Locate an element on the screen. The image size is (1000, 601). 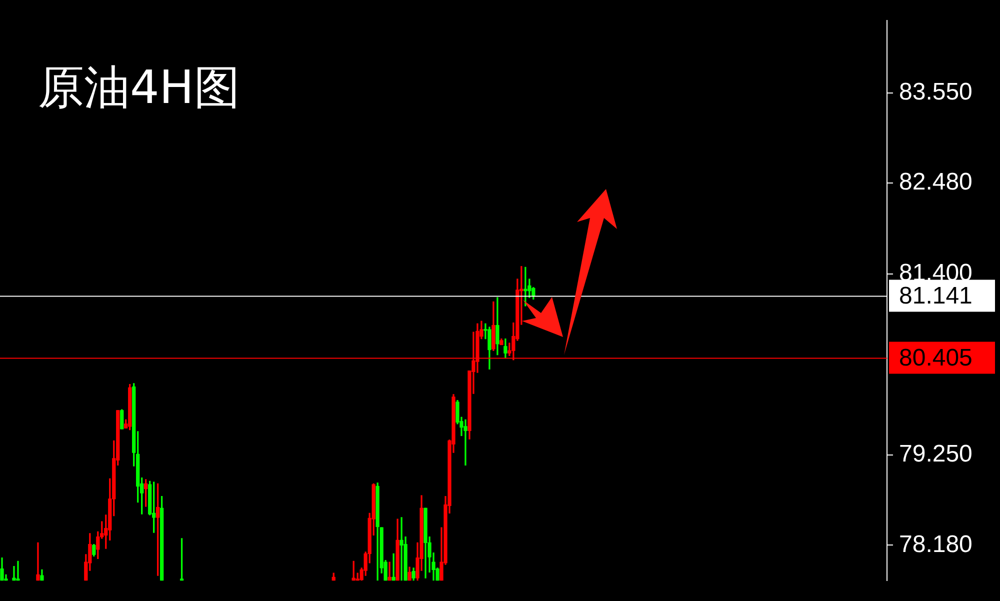
text: 原油4H图 is located at coordinates (139, 87).